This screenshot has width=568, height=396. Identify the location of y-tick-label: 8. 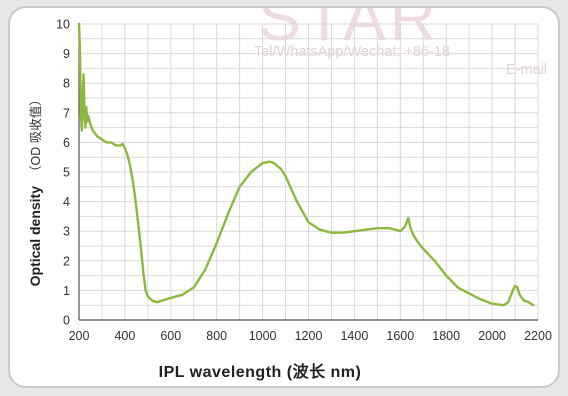
(66, 84).